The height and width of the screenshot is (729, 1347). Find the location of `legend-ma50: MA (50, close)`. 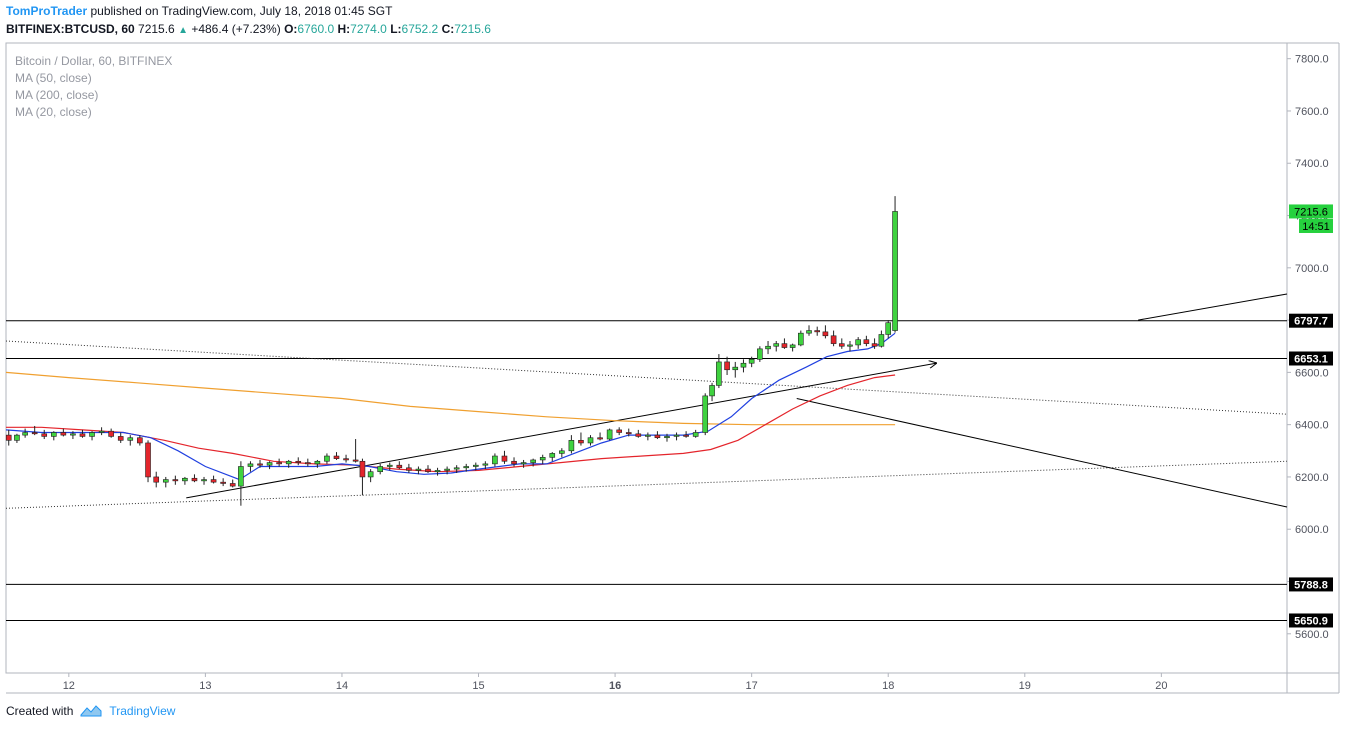

legend-ma50: MA (50, close) is located at coordinates (53, 78).